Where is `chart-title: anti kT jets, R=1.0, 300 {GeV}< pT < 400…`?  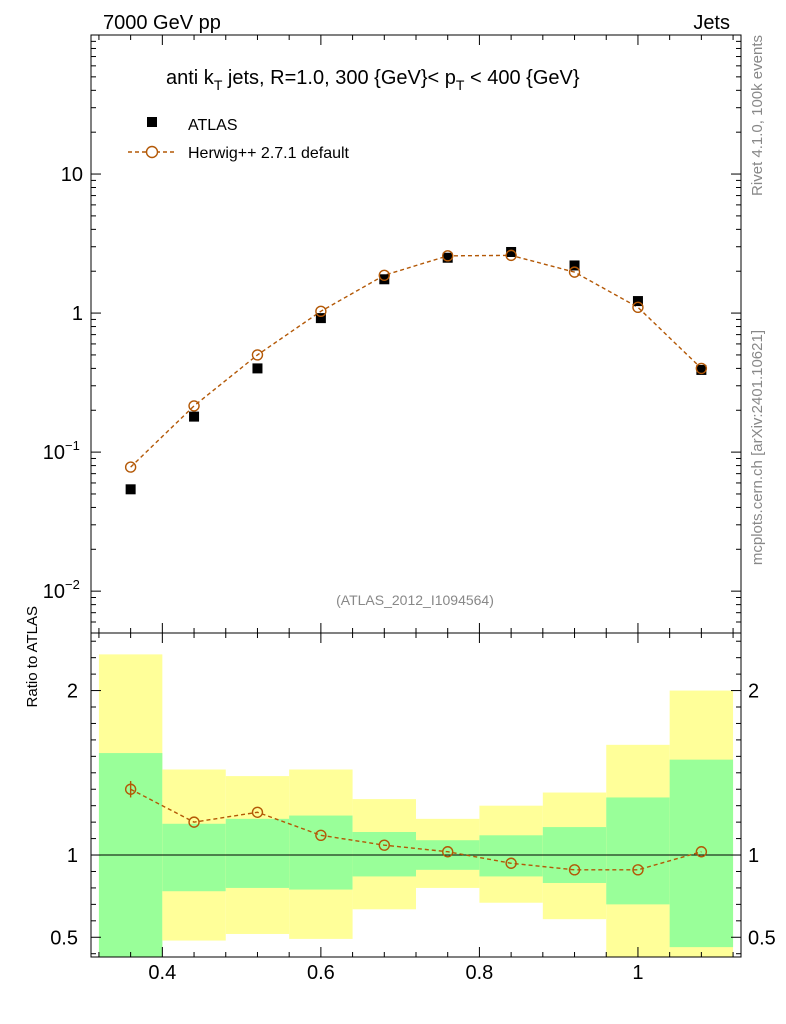 chart-title: anti kT jets, R=1.0, 300 {GeV}< pT < 400… is located at coordinates (373, 80).